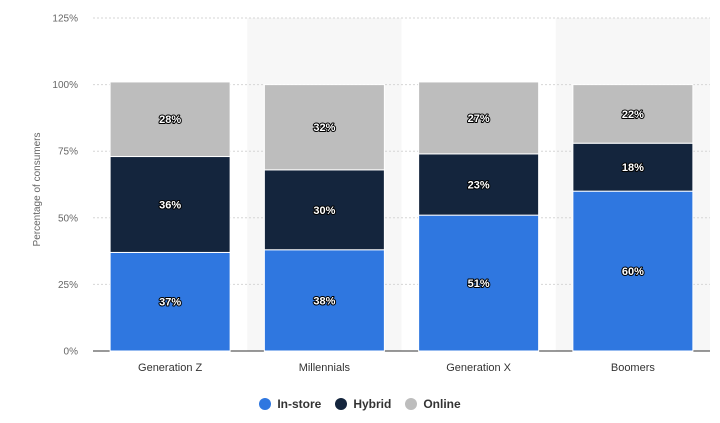 The image size is (720, 423). I want to click on legend-dot-hybrid, so click(341, 404).